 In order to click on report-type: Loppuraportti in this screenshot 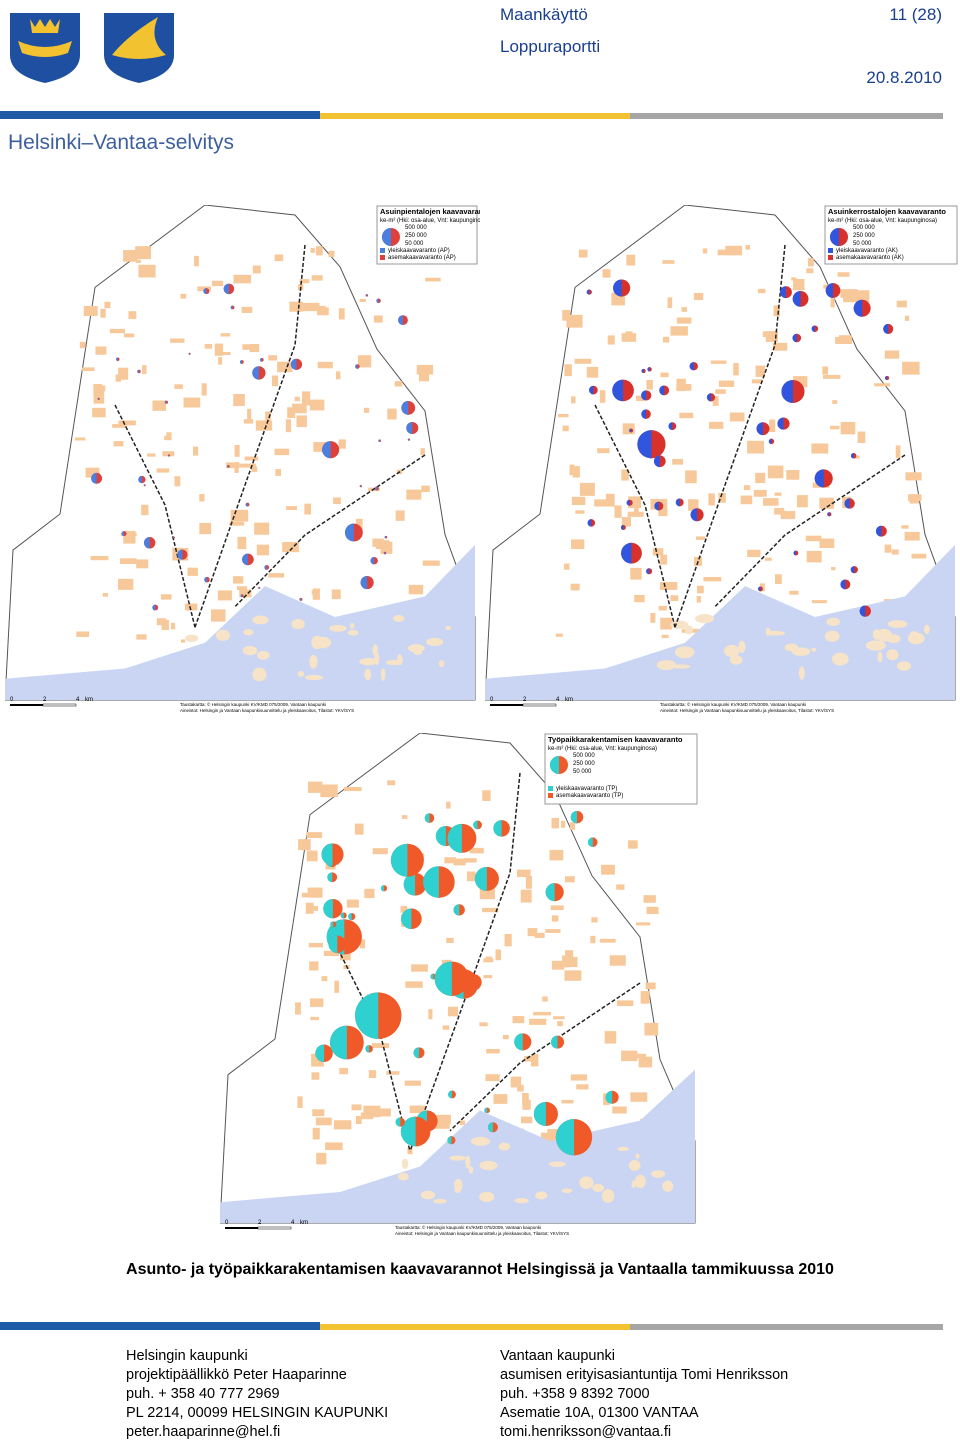, I will do `click(550, 46)`.